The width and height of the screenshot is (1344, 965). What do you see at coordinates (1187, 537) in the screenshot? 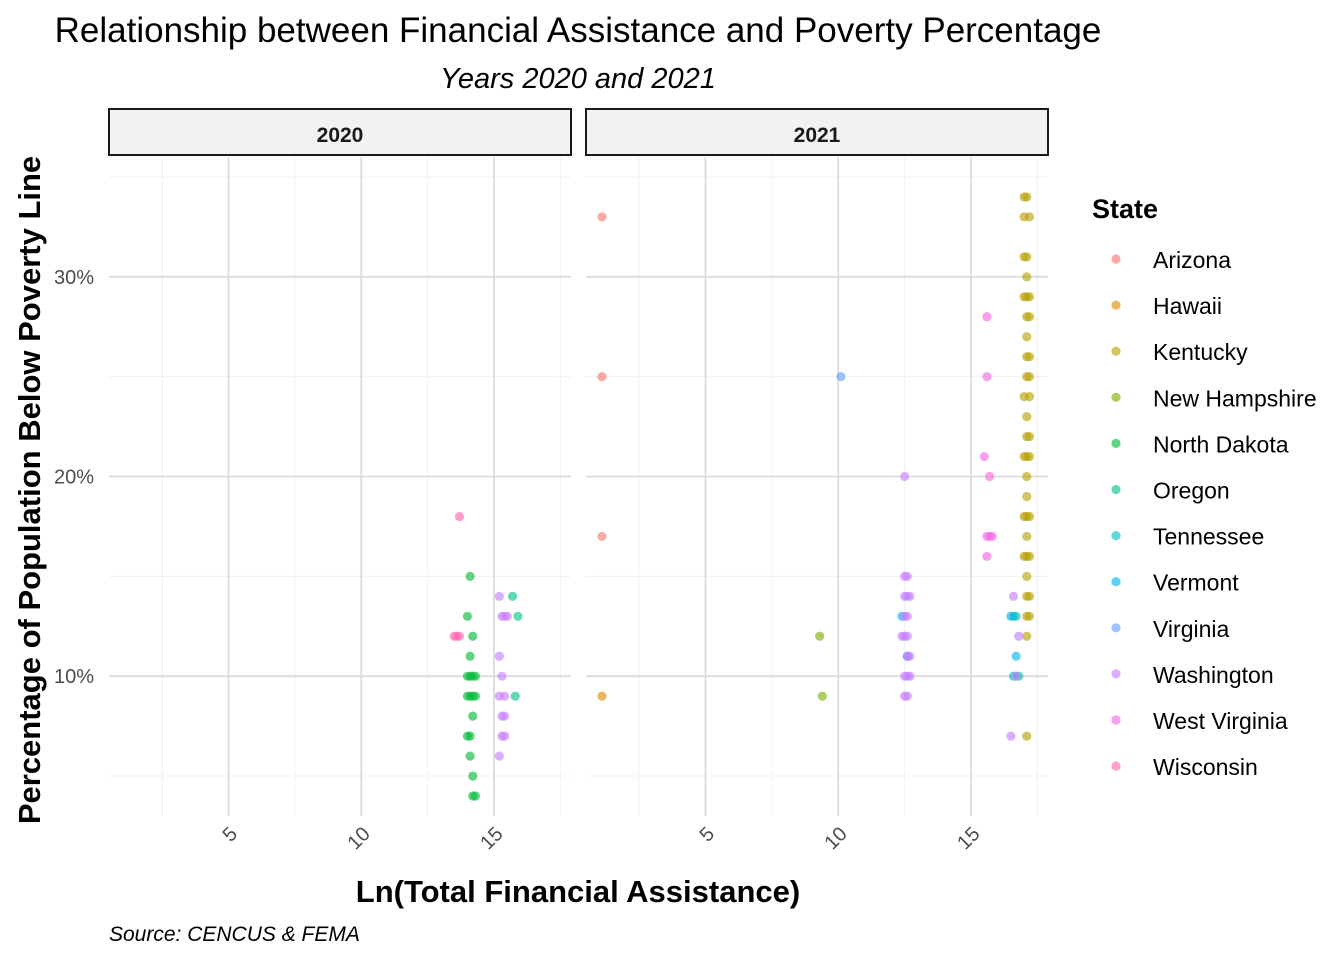
I see `legend-item: Tennessee` at bounding box center [1187, 537].